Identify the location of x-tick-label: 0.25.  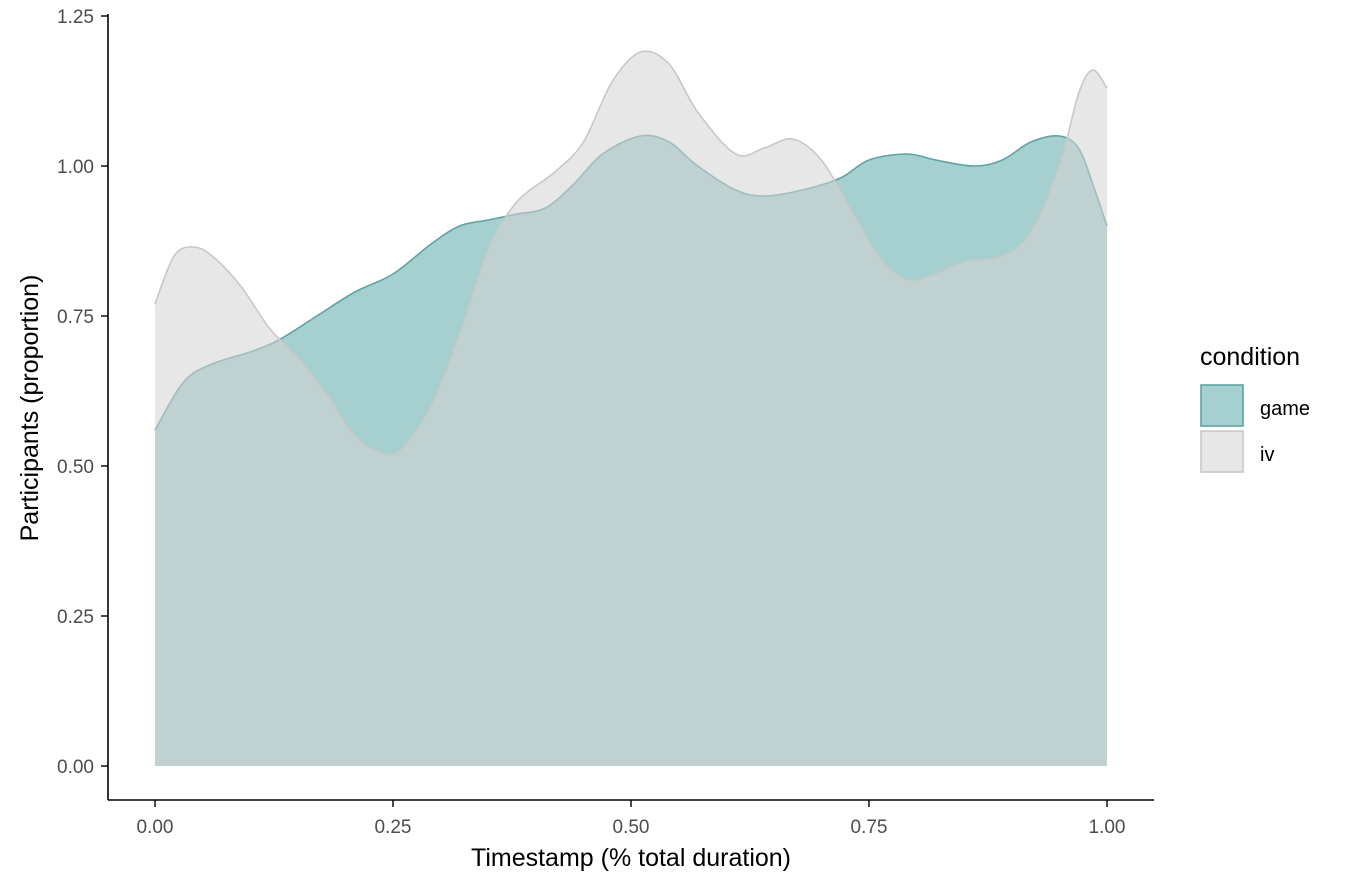
(393, 827).